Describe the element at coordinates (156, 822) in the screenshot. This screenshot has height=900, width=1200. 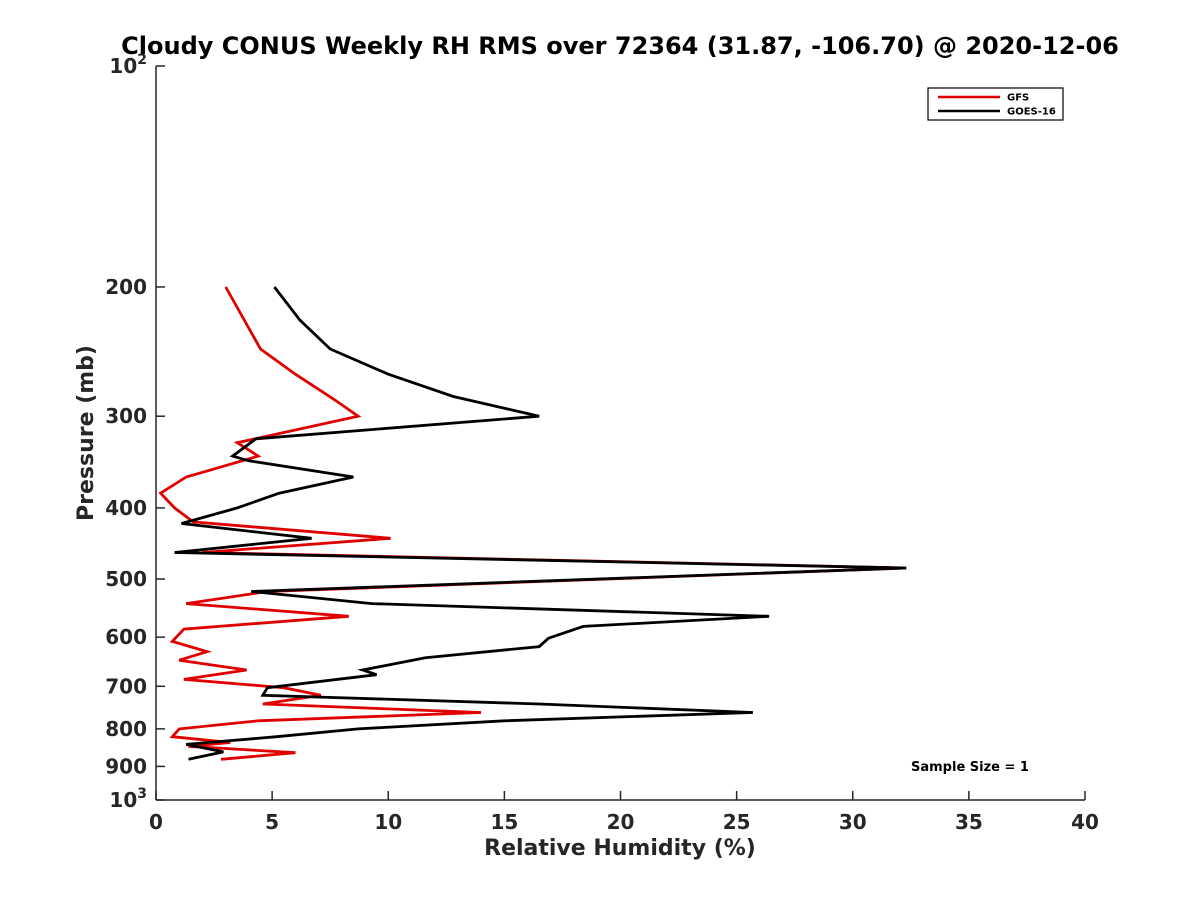
I see `x-tick-label: 0` at that location.